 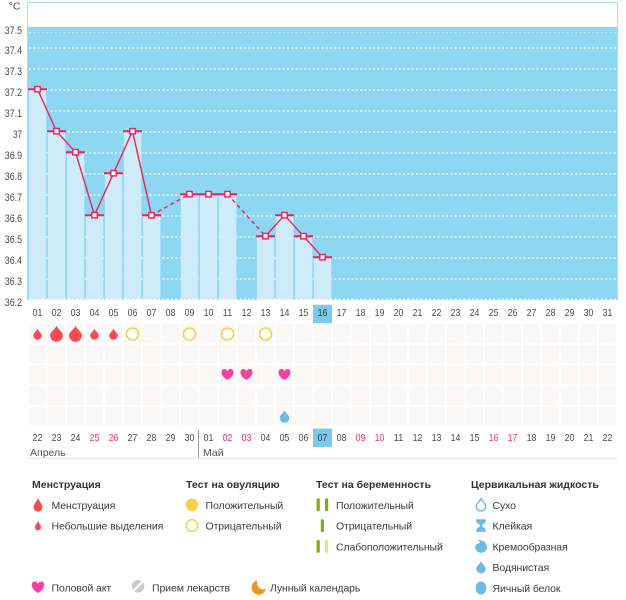 What do you see at coordinates (13, 303) in the screenshot?
I see `svg-text: 36.2` at bounding box center [13, 303].